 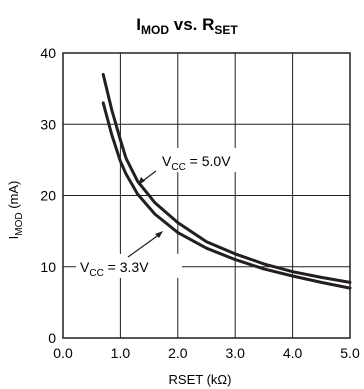 What do you see at coordinates (178, 353) in the screenshot?
I see `x-tick-label: 2.0` at bounding box center [178, 353].